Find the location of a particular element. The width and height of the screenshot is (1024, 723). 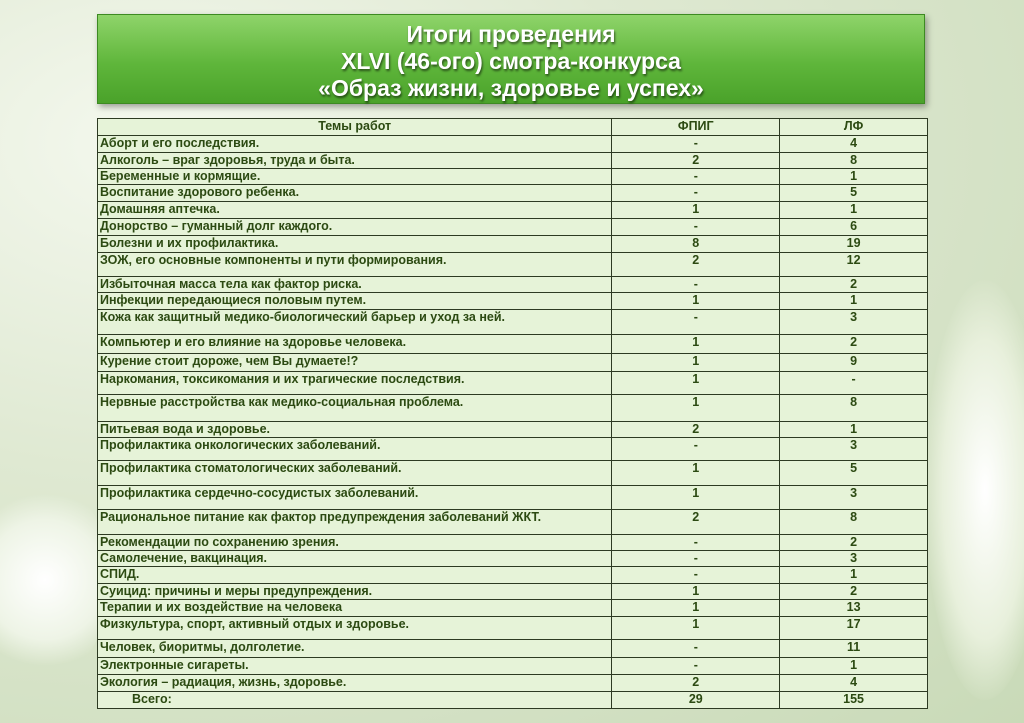

table-row: Питьевая вода и здоровье. 2 1 is located at coordinates (512, 429).